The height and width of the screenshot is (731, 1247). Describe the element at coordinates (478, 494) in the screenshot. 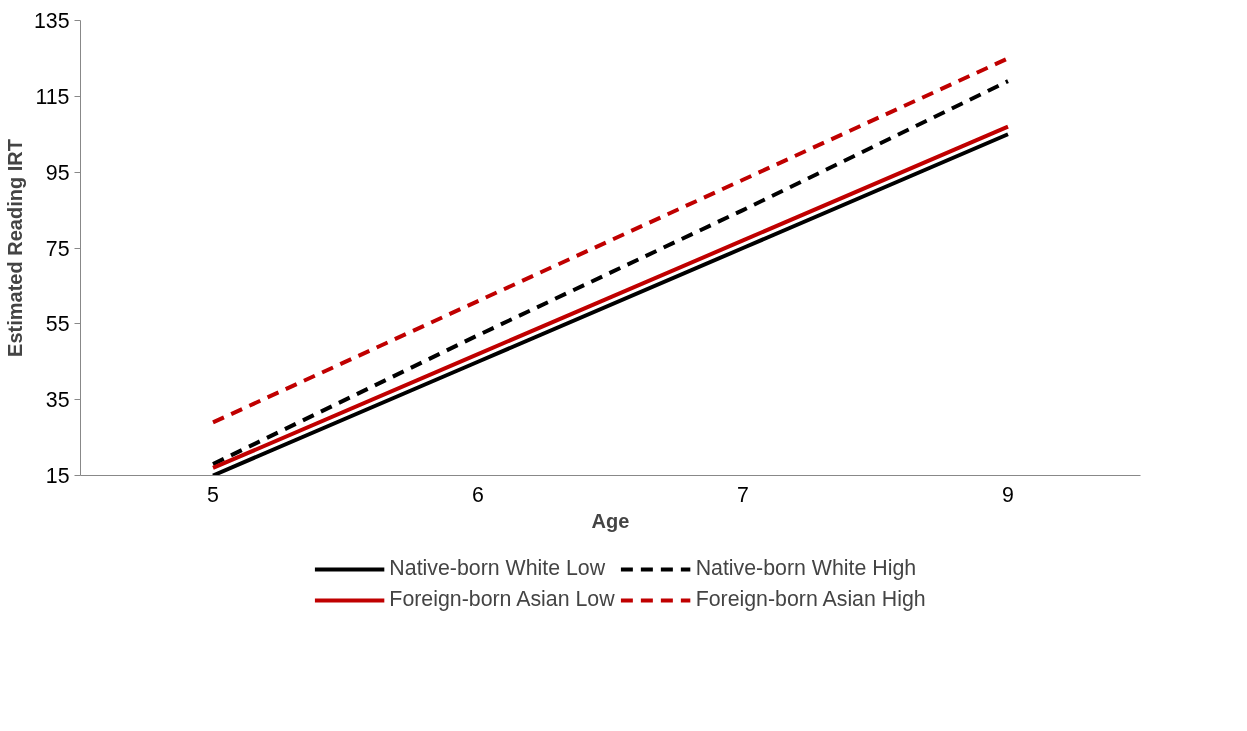

I see `x-tick-label: 6` at that location.